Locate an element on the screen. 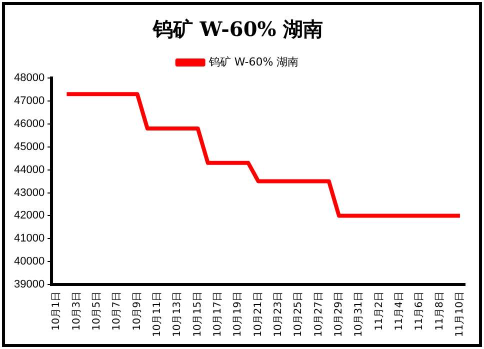 Image resolution: width=484 pixels, height=349 pixels. x-tick-label: 10月23日 is located at coordinates (278, 315).